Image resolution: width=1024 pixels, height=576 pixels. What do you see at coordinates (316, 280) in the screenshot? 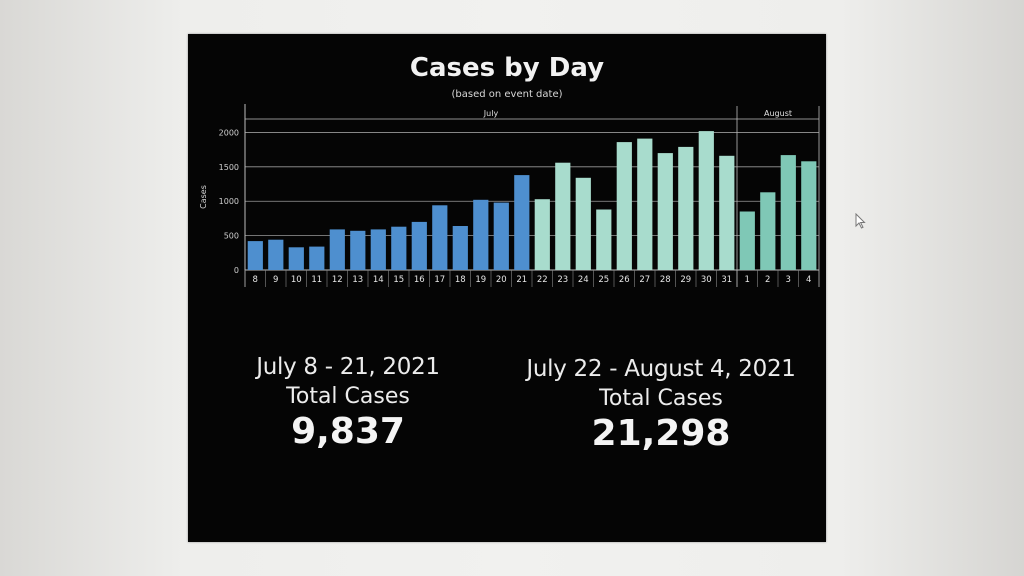
I see `x-tick-label: 11` at bounding box center [316, 280].